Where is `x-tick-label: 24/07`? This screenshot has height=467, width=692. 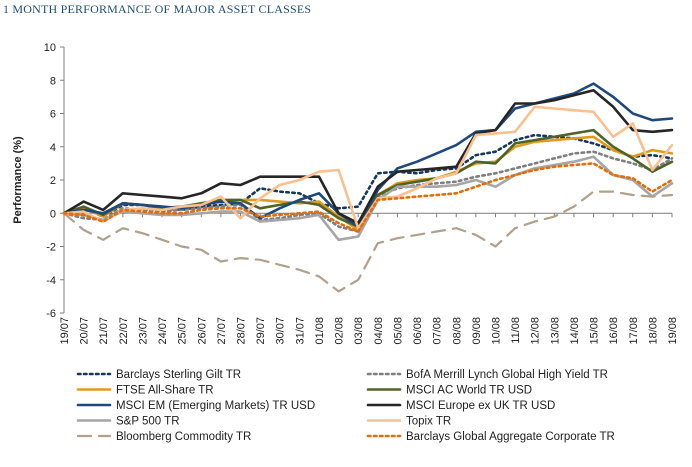
x-tick-label: 24/07 is located at coordinates (163, 331).